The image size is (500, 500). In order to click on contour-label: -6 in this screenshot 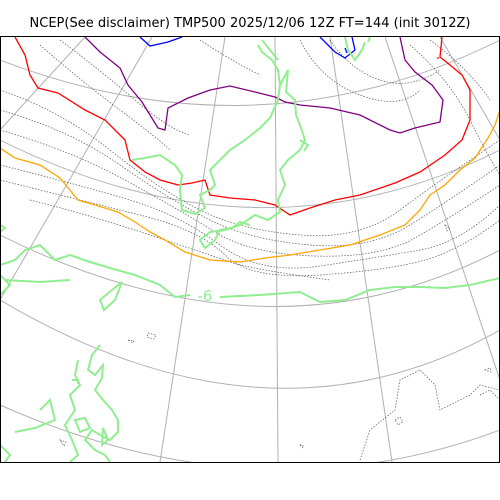, I will do `click(205, 296)`.